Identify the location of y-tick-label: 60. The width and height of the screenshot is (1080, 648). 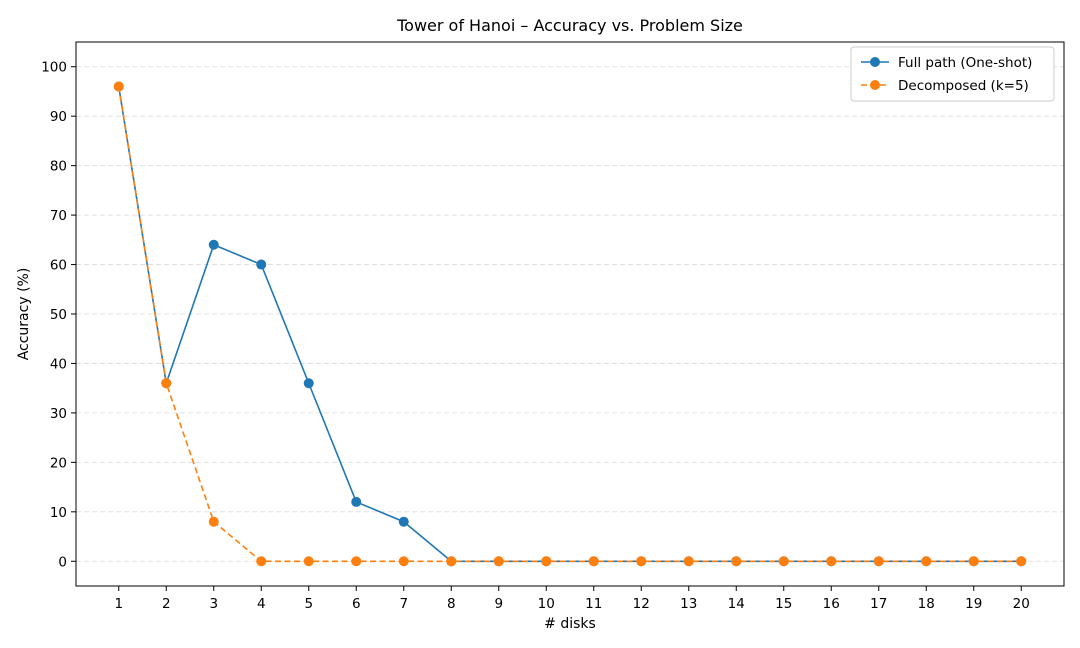
(58, 266).